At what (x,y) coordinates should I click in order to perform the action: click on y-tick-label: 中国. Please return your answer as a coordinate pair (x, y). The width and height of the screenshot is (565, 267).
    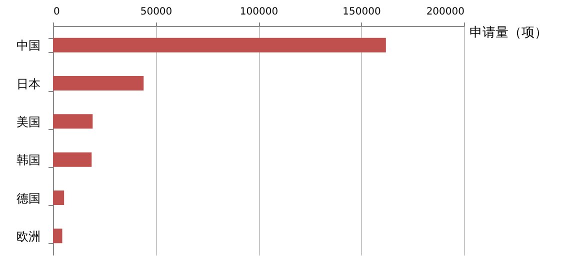
    Looking at the image, I should click on (28, 45).